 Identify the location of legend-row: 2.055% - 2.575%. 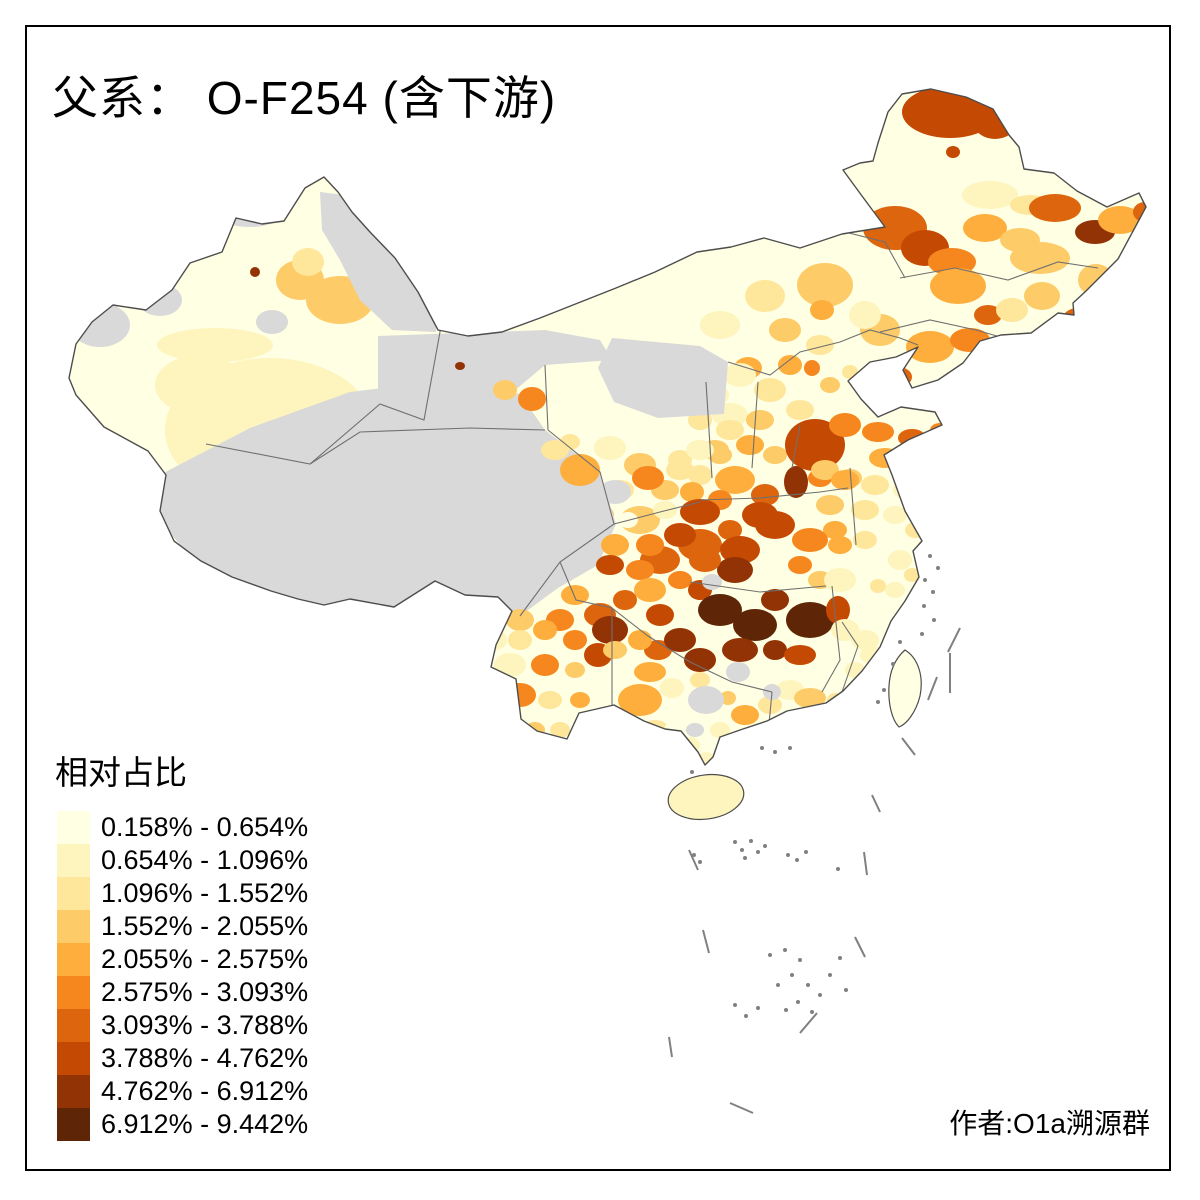
(182, 959).